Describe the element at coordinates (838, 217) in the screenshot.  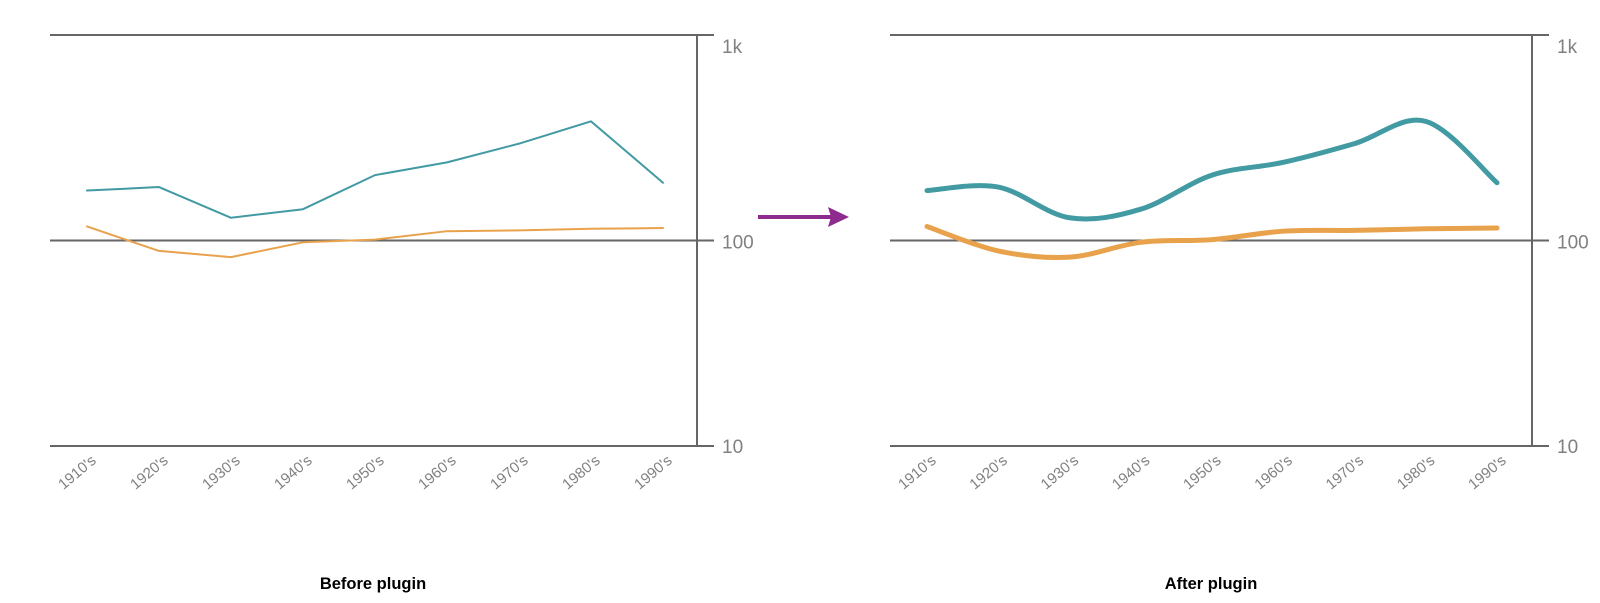
I see `arrow-head` at that location.